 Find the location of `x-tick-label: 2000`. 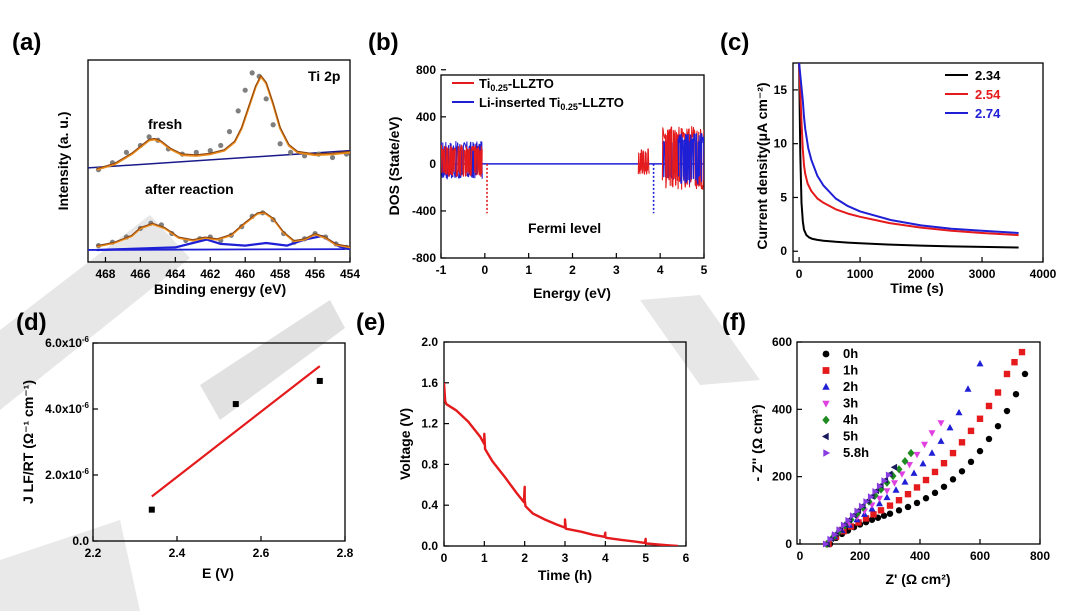

x-tick-label: 2000 is located at coordinates (921, 274).